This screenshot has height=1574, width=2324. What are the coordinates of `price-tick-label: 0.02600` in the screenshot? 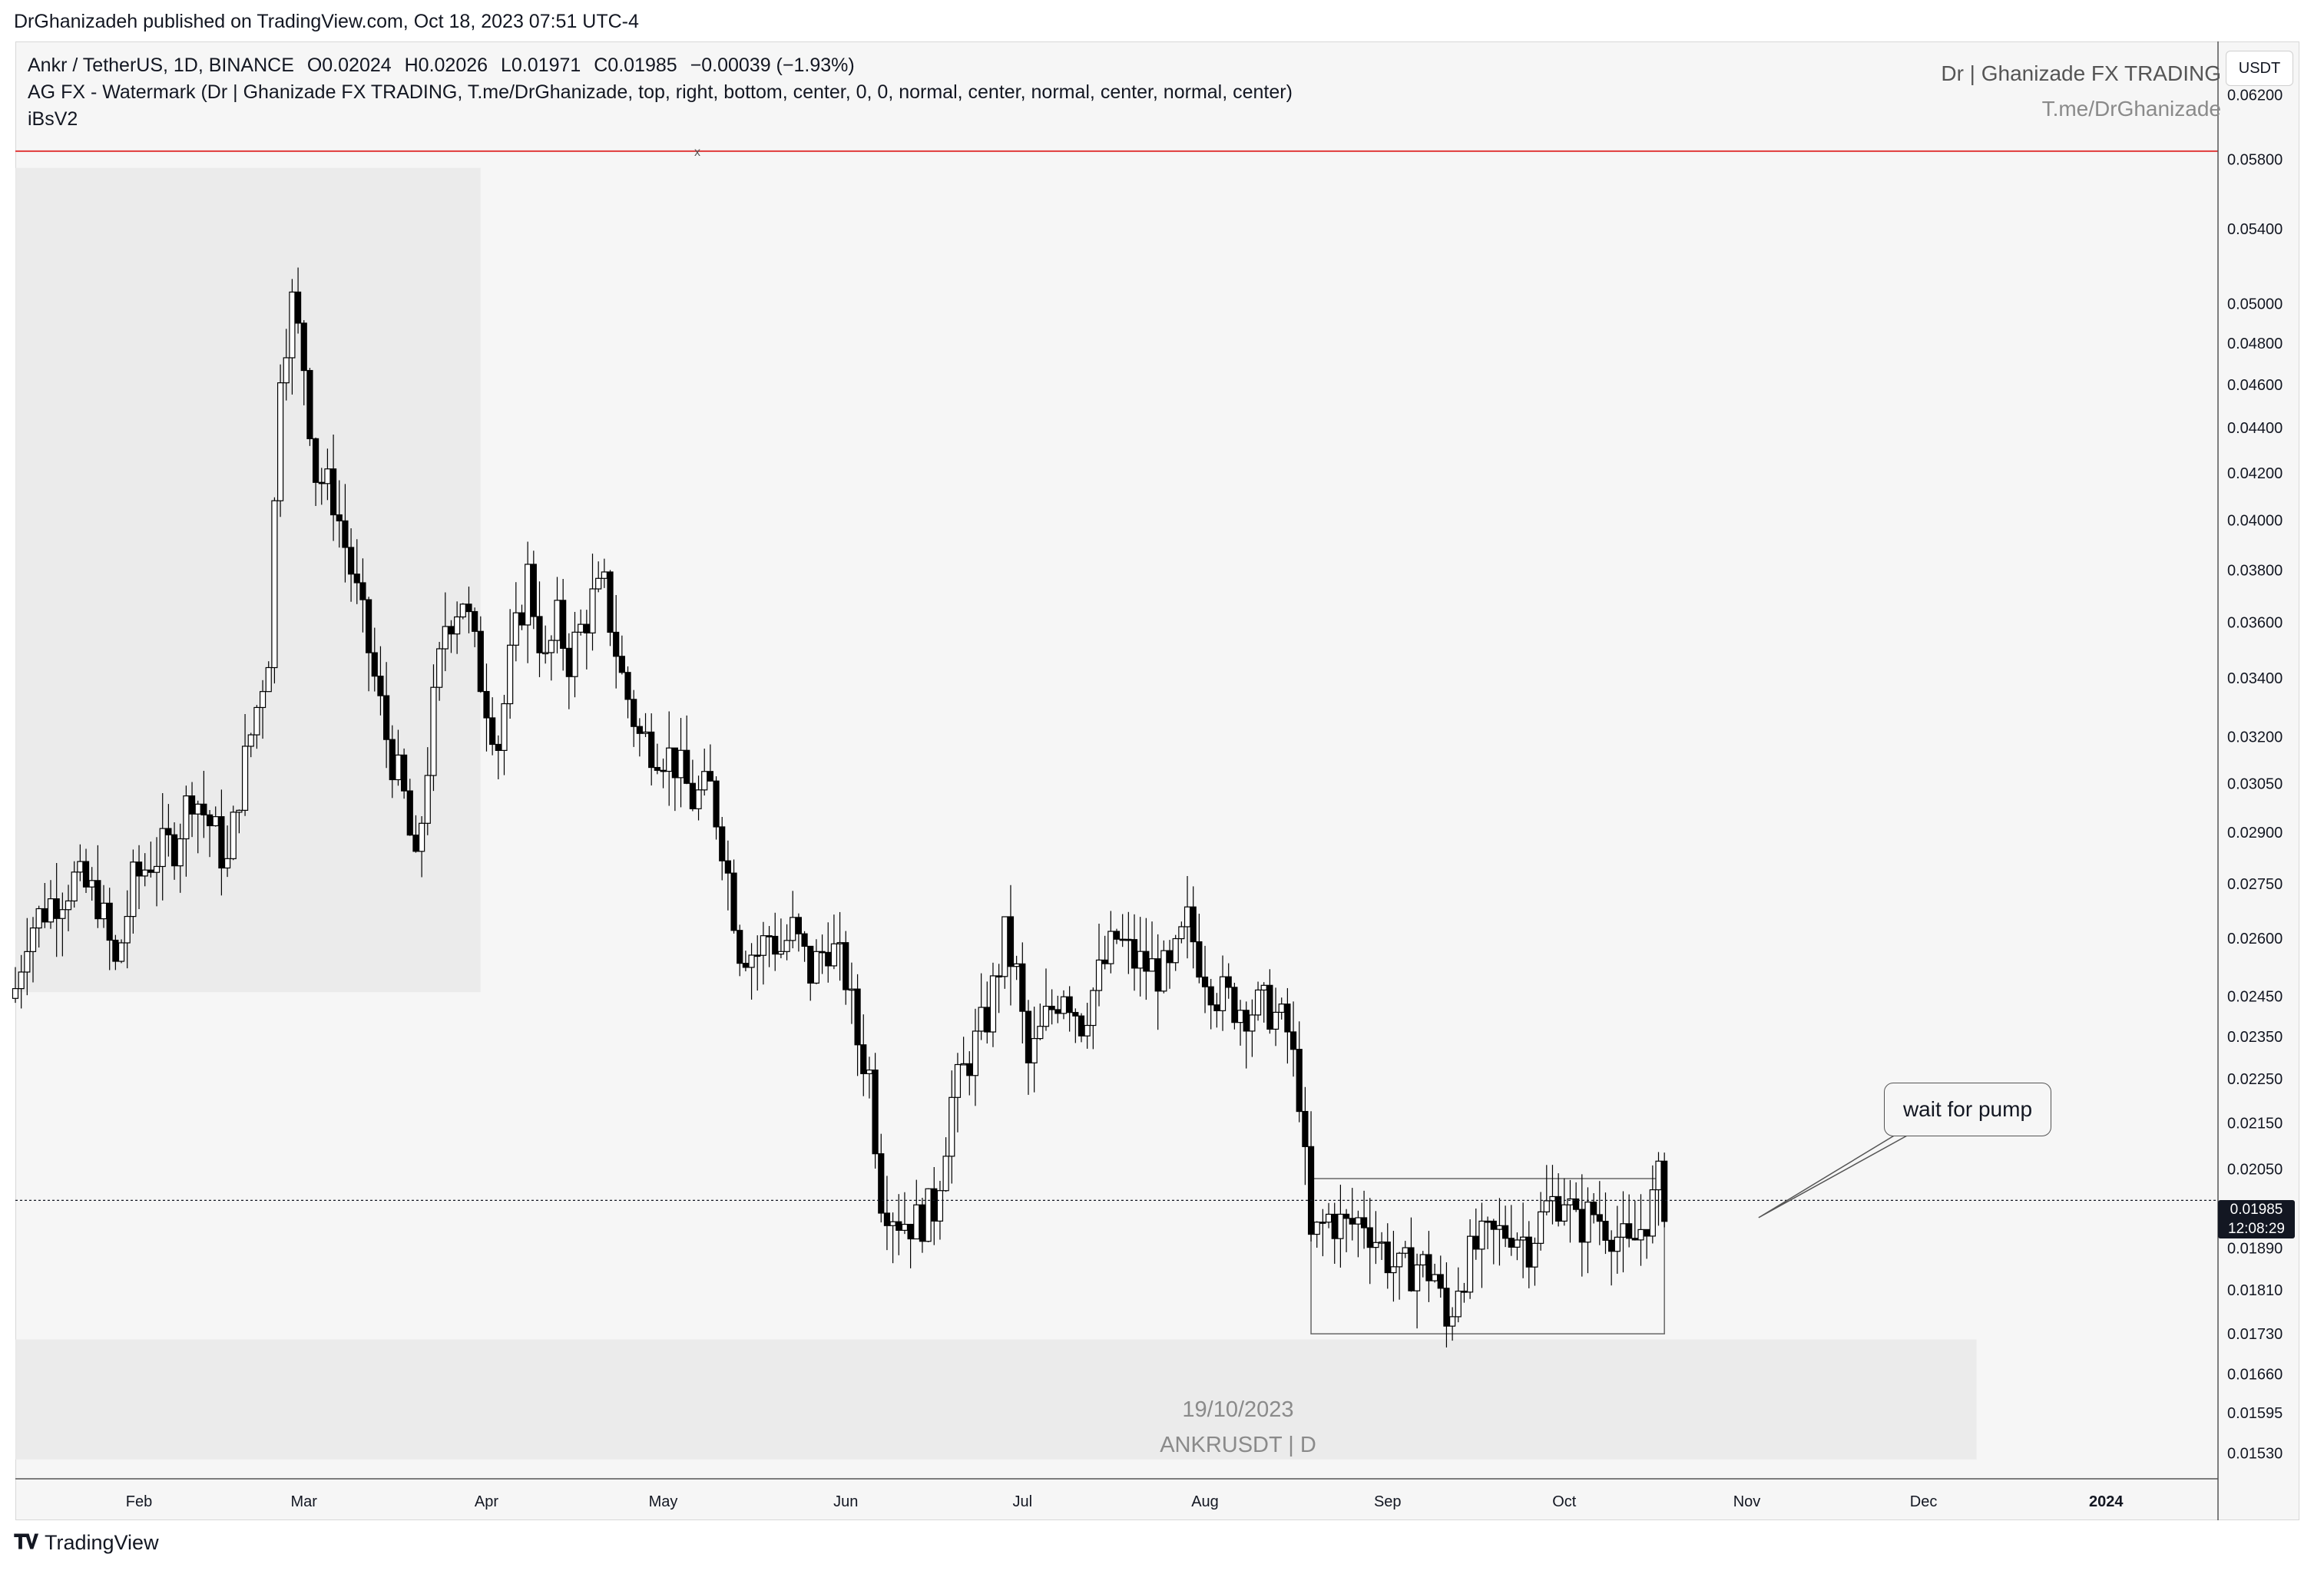 It's located at (2255, 939).